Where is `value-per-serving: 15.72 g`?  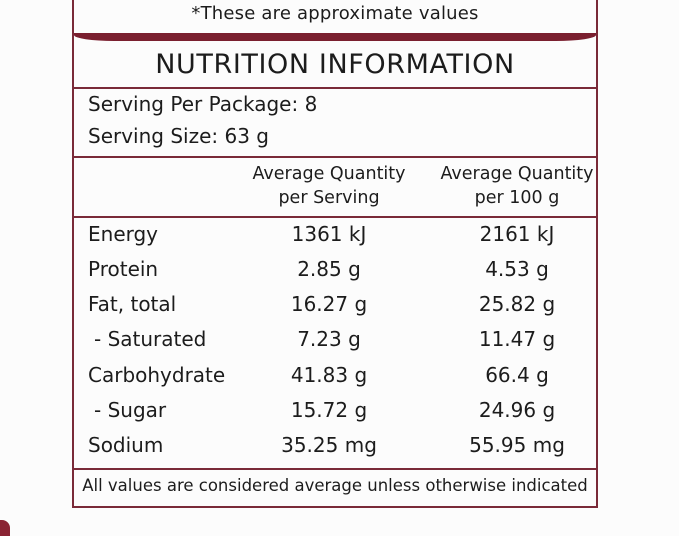 value-per-serving: 15.72 g is located at coordinates (329, 410).